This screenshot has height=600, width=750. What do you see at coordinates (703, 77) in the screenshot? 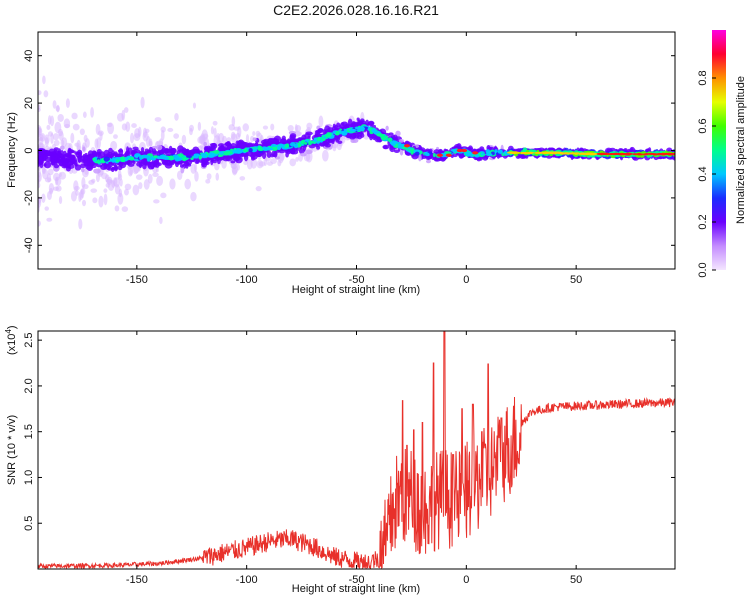
I see `colorbar-tick-label: 0.8` at bounding box center [703, 77].